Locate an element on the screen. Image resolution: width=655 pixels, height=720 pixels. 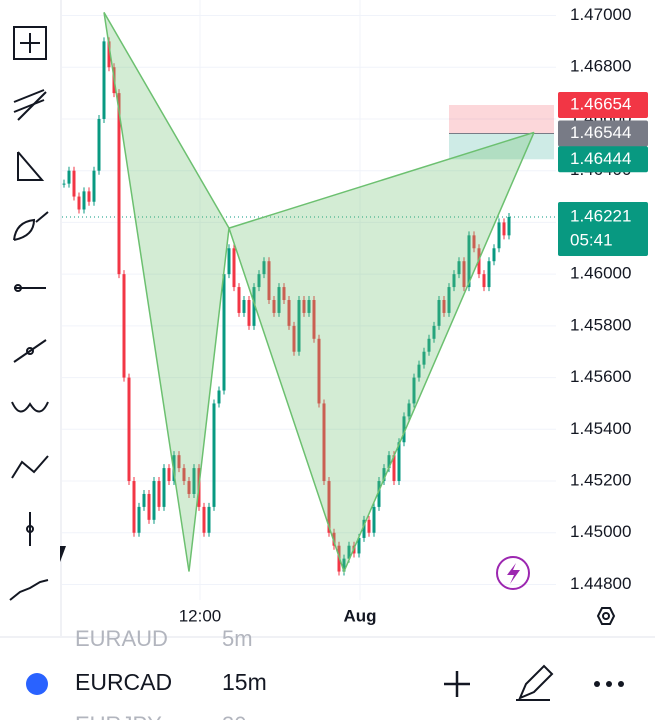
lightning-icon is located at coordinates (513, 573).